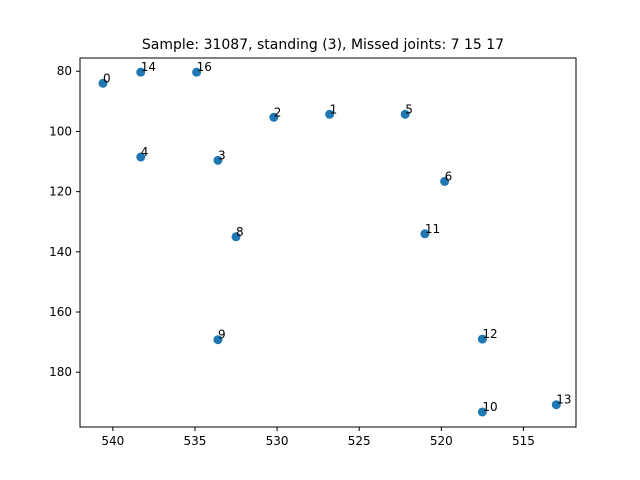 Image resolution: width=640 pixels, height=480 pixels. What do you see at coordinates (60, 252) in the screenshot?
I see `y-tick-label: 140` at bounding box center [60, 252].